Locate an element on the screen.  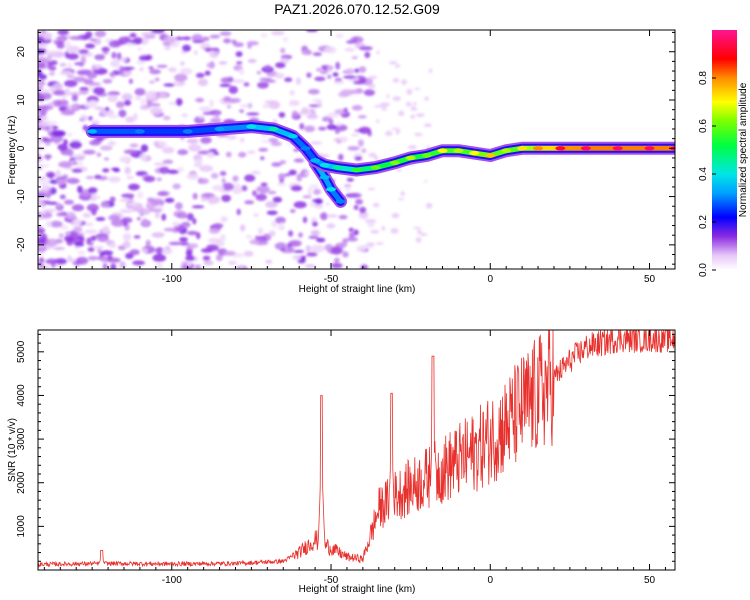
snr-y-tick-label: 3000 is located at coordinates (21, 439).